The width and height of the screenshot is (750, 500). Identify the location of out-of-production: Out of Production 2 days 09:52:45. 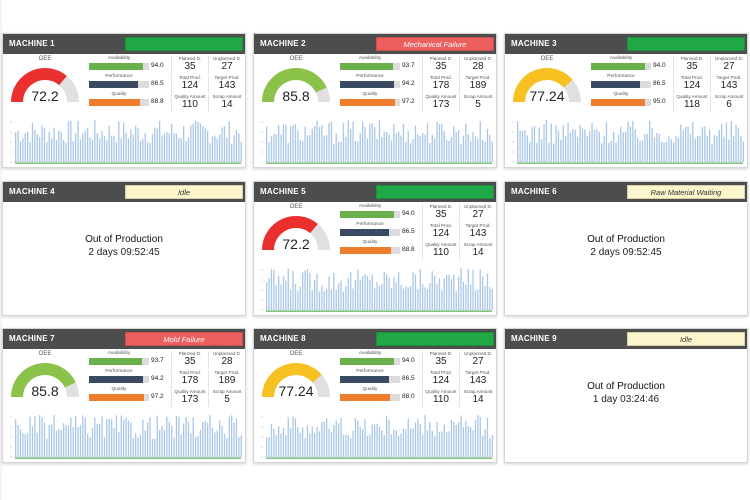
(626, 246).